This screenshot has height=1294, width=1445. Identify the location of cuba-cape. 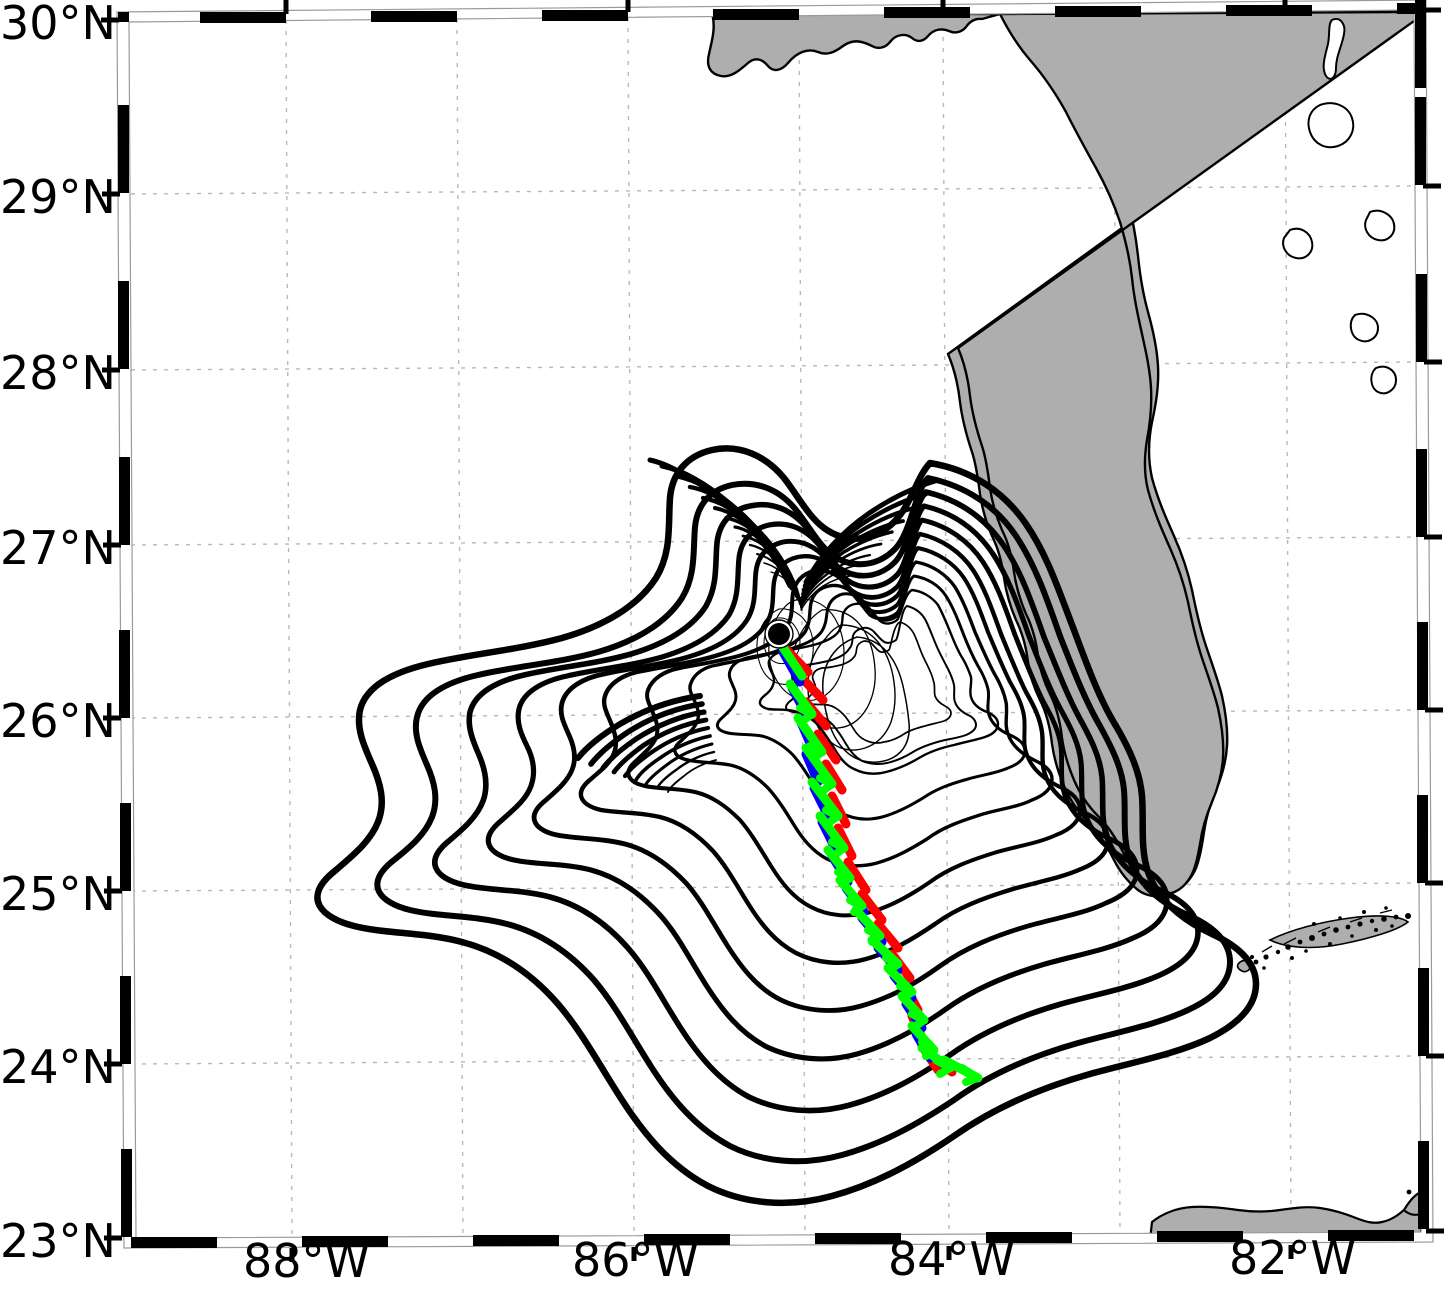
(1411, 1203).